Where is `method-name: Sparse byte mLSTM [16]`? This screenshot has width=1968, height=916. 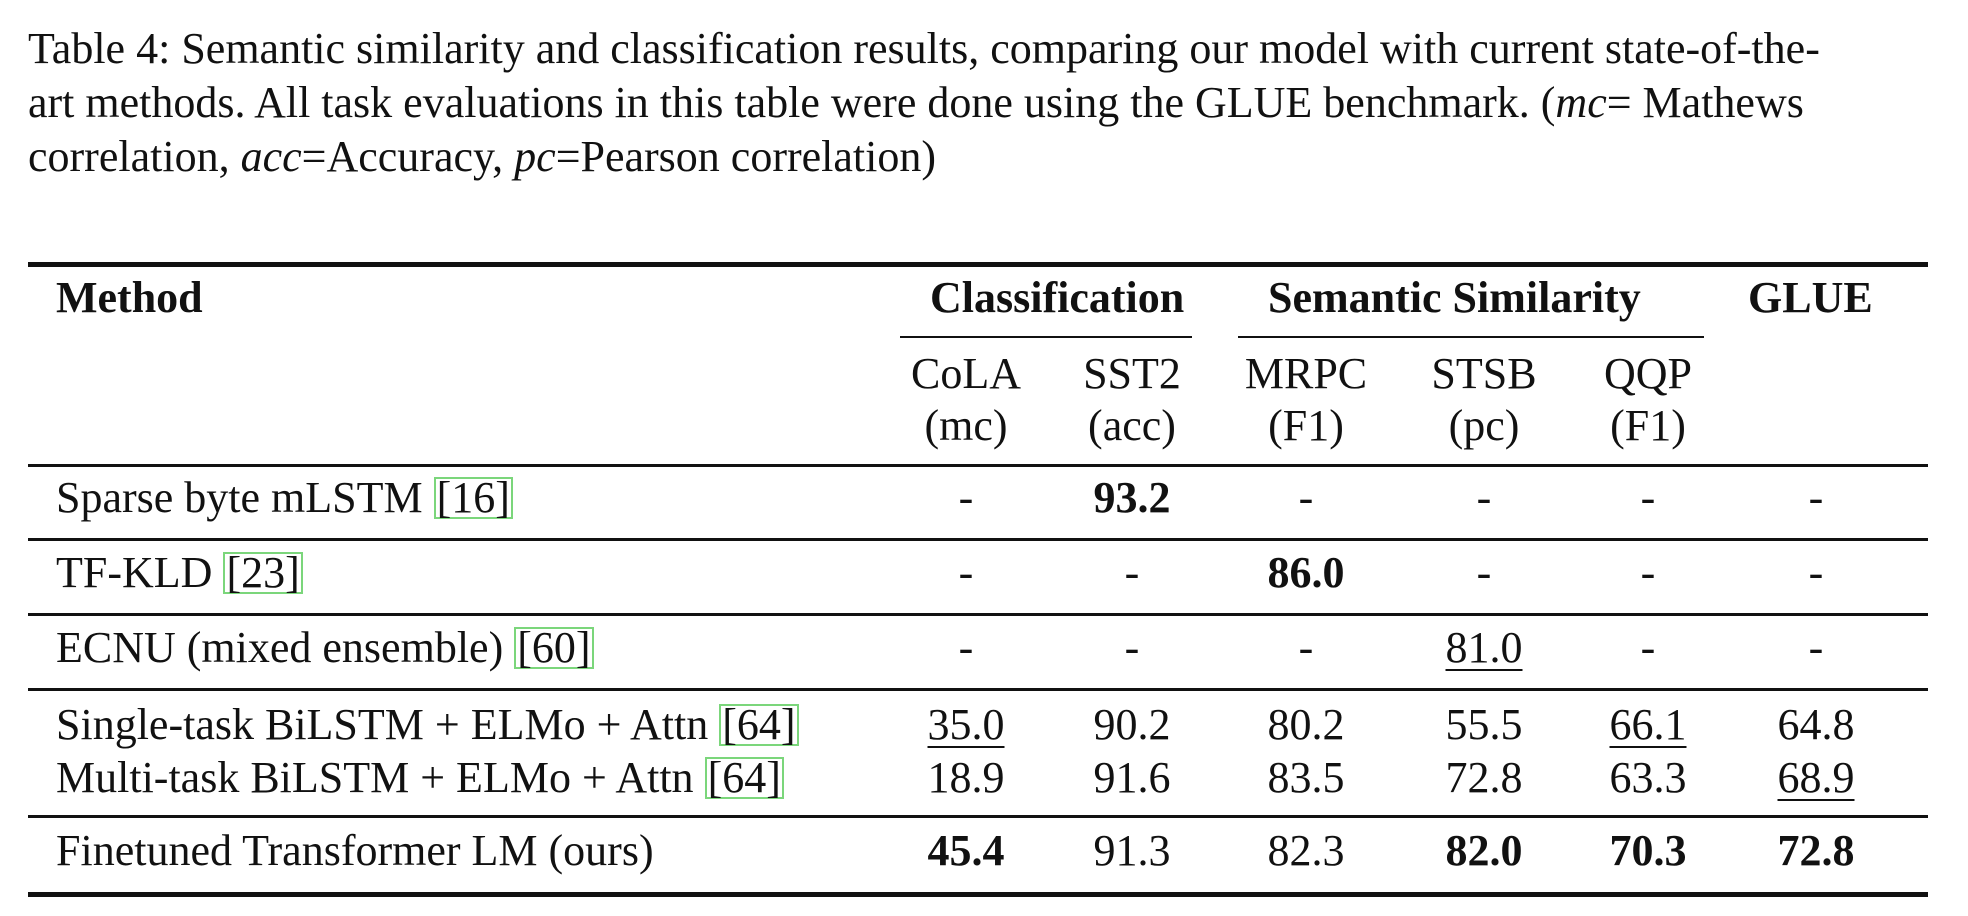 method-name: Sparse byte mLSTM [16] is located at coordinates (284, 498).